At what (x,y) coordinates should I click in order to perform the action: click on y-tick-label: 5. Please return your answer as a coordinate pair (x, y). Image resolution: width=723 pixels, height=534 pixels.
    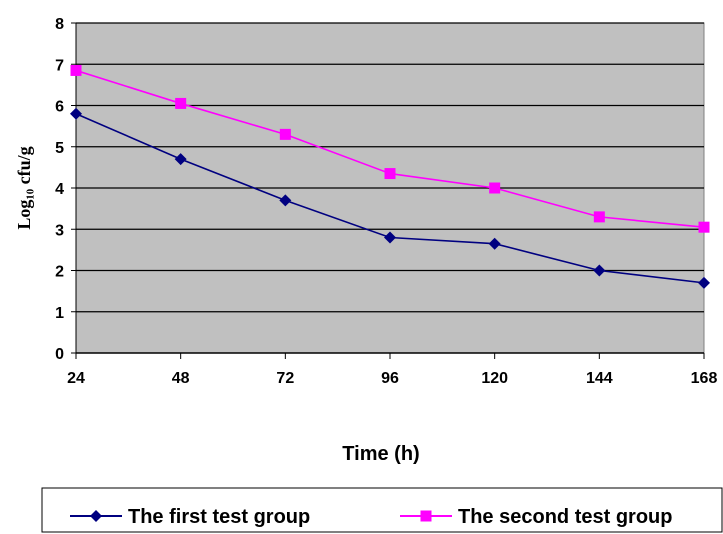
    Looking at the image, I should click on (59, 148).